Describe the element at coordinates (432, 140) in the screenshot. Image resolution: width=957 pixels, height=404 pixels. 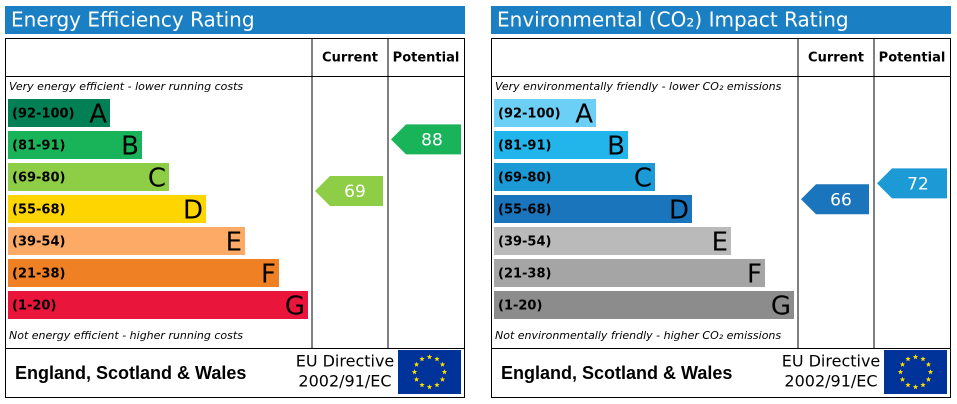
I see `rating-value: 88` at that location.